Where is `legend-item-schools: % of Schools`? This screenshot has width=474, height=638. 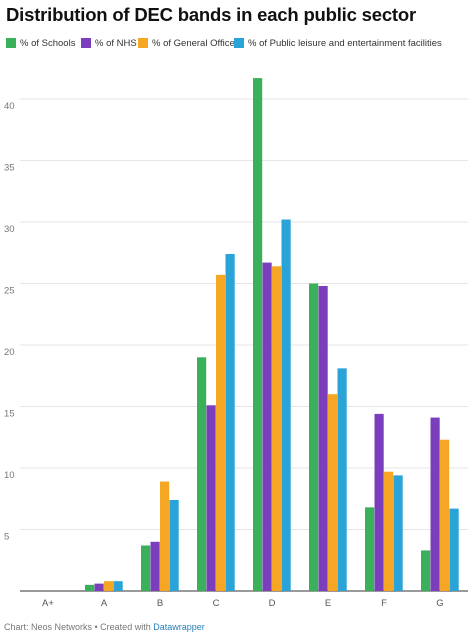 legend-item-schools: % of Schools is located at coordinates (40, 43).